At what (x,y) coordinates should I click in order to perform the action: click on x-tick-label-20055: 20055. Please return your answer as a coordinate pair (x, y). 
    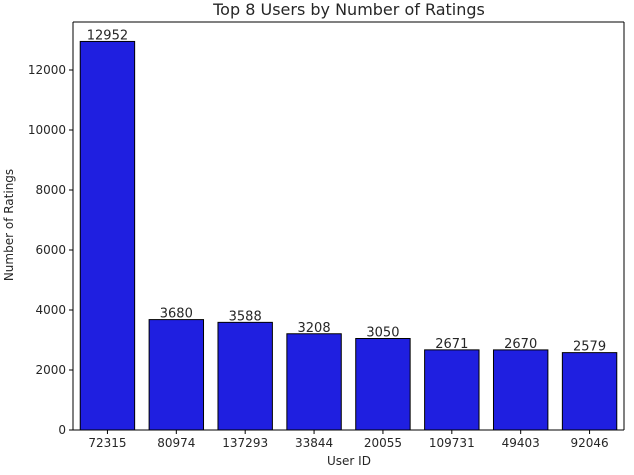
    Looking at the image, I should click on (383, 443).